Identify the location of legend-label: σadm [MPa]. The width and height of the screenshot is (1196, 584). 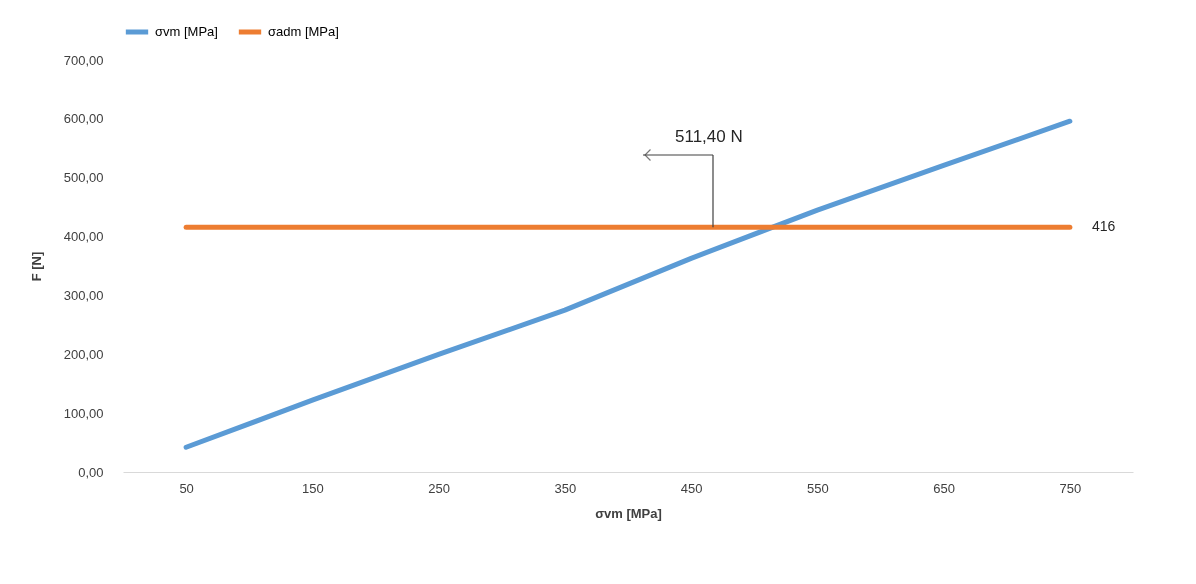
(303, 31).